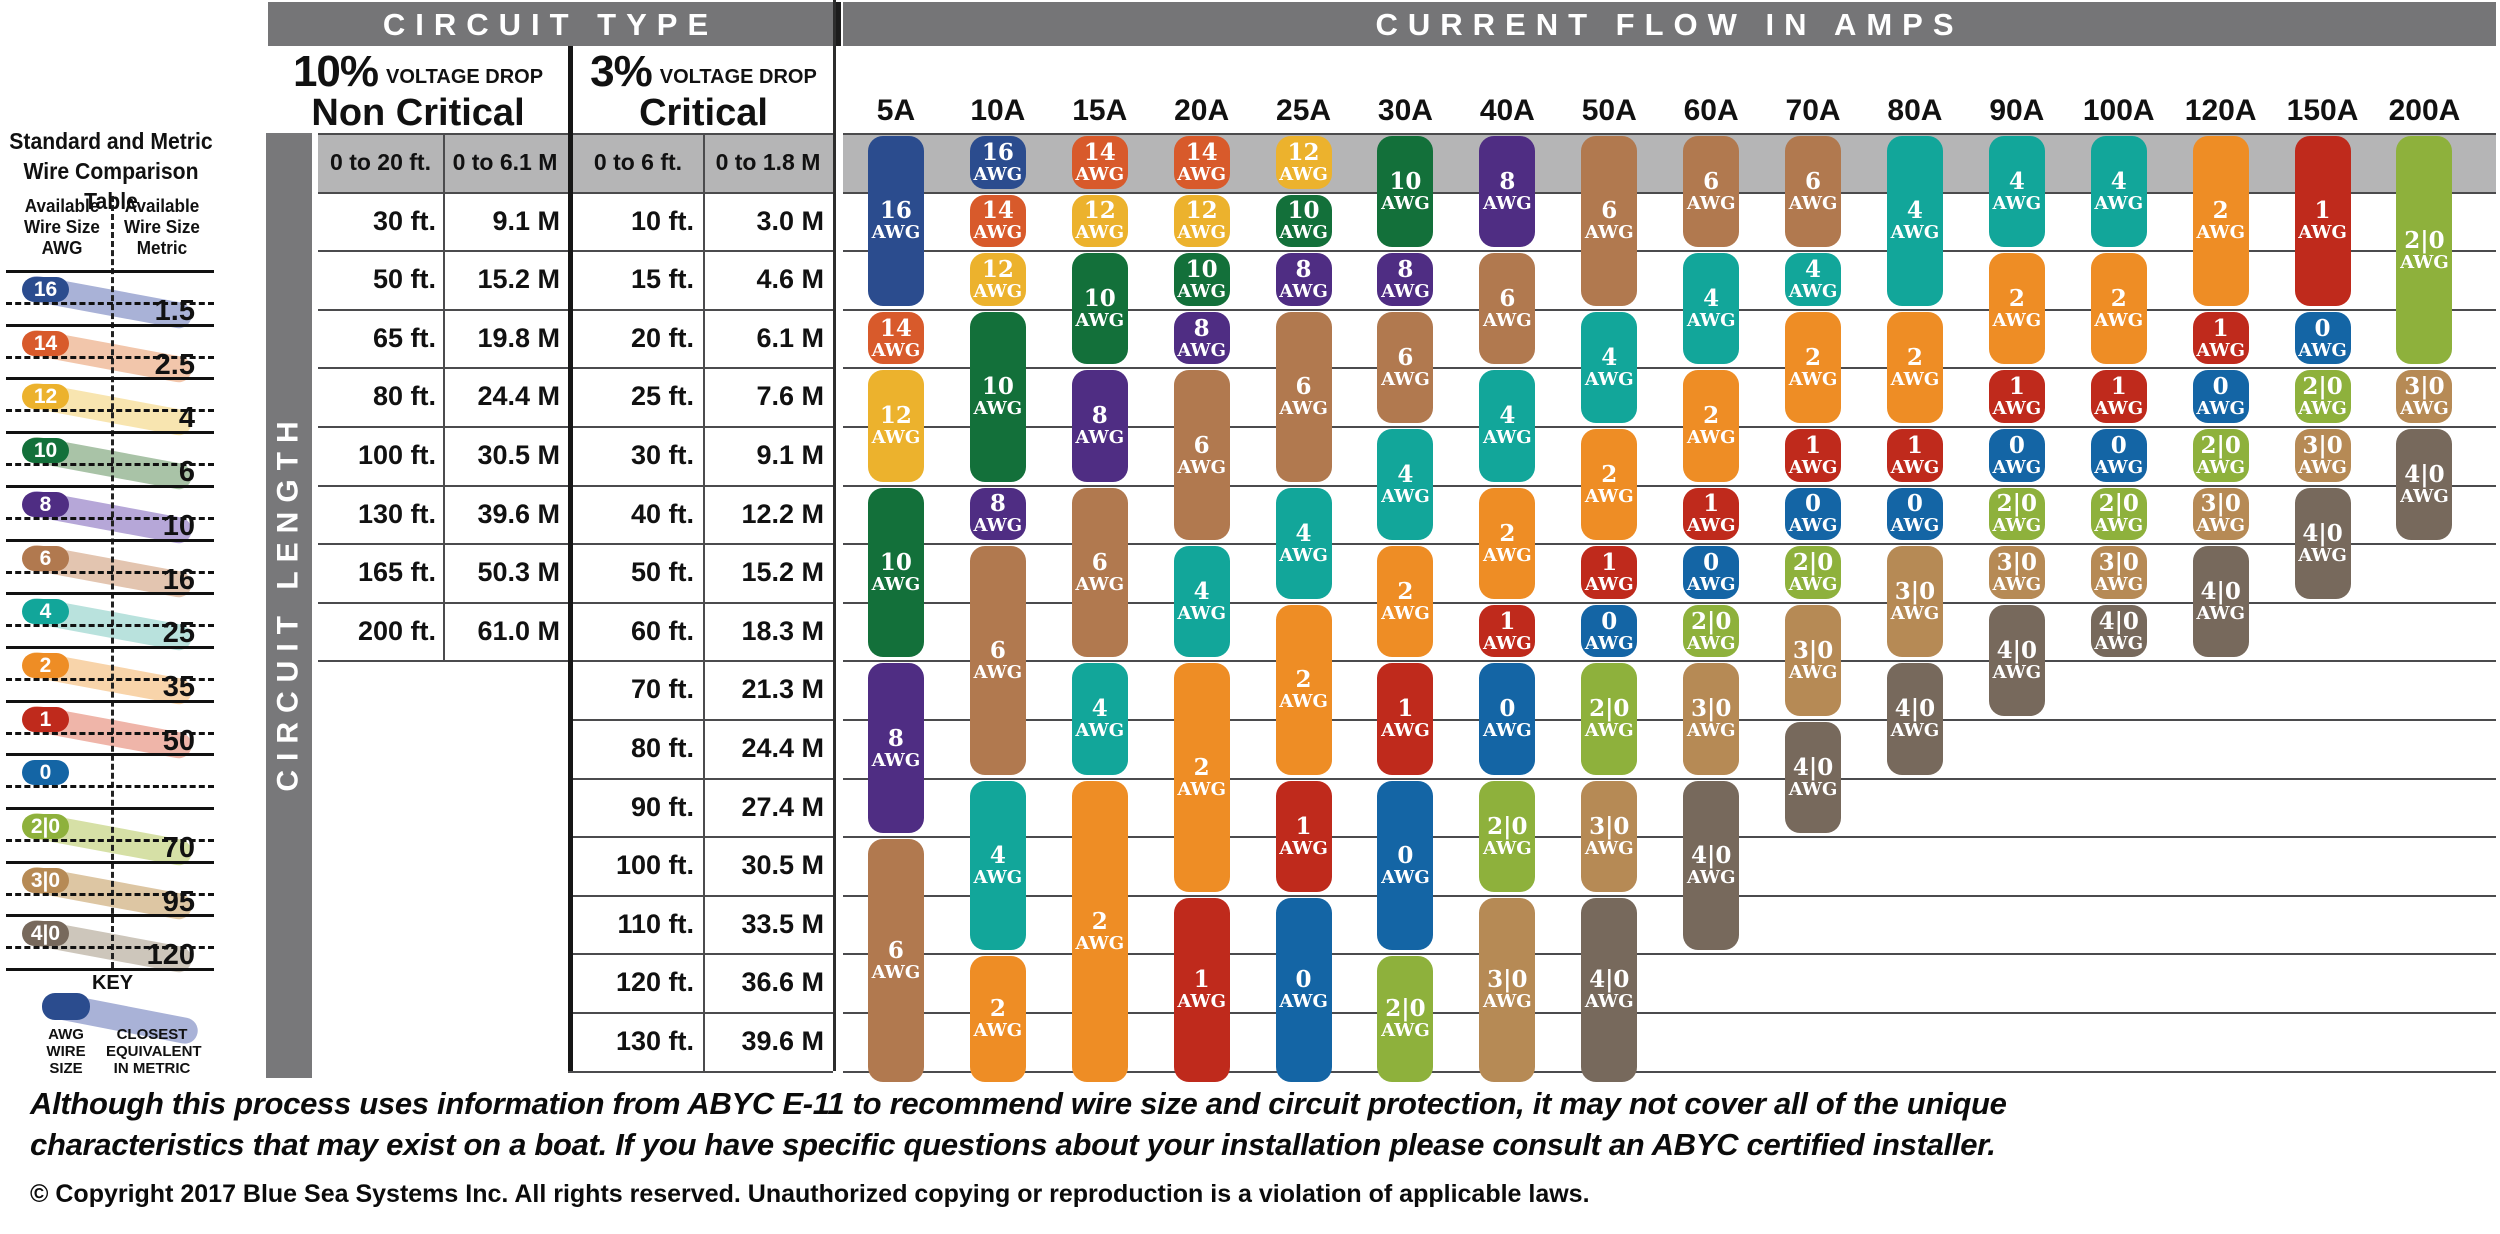 The height and width of the screenshot is (1234, 2500). I want to click on wire-bar-120A-4-0: 4|0 AWG, so click(2220, 602).